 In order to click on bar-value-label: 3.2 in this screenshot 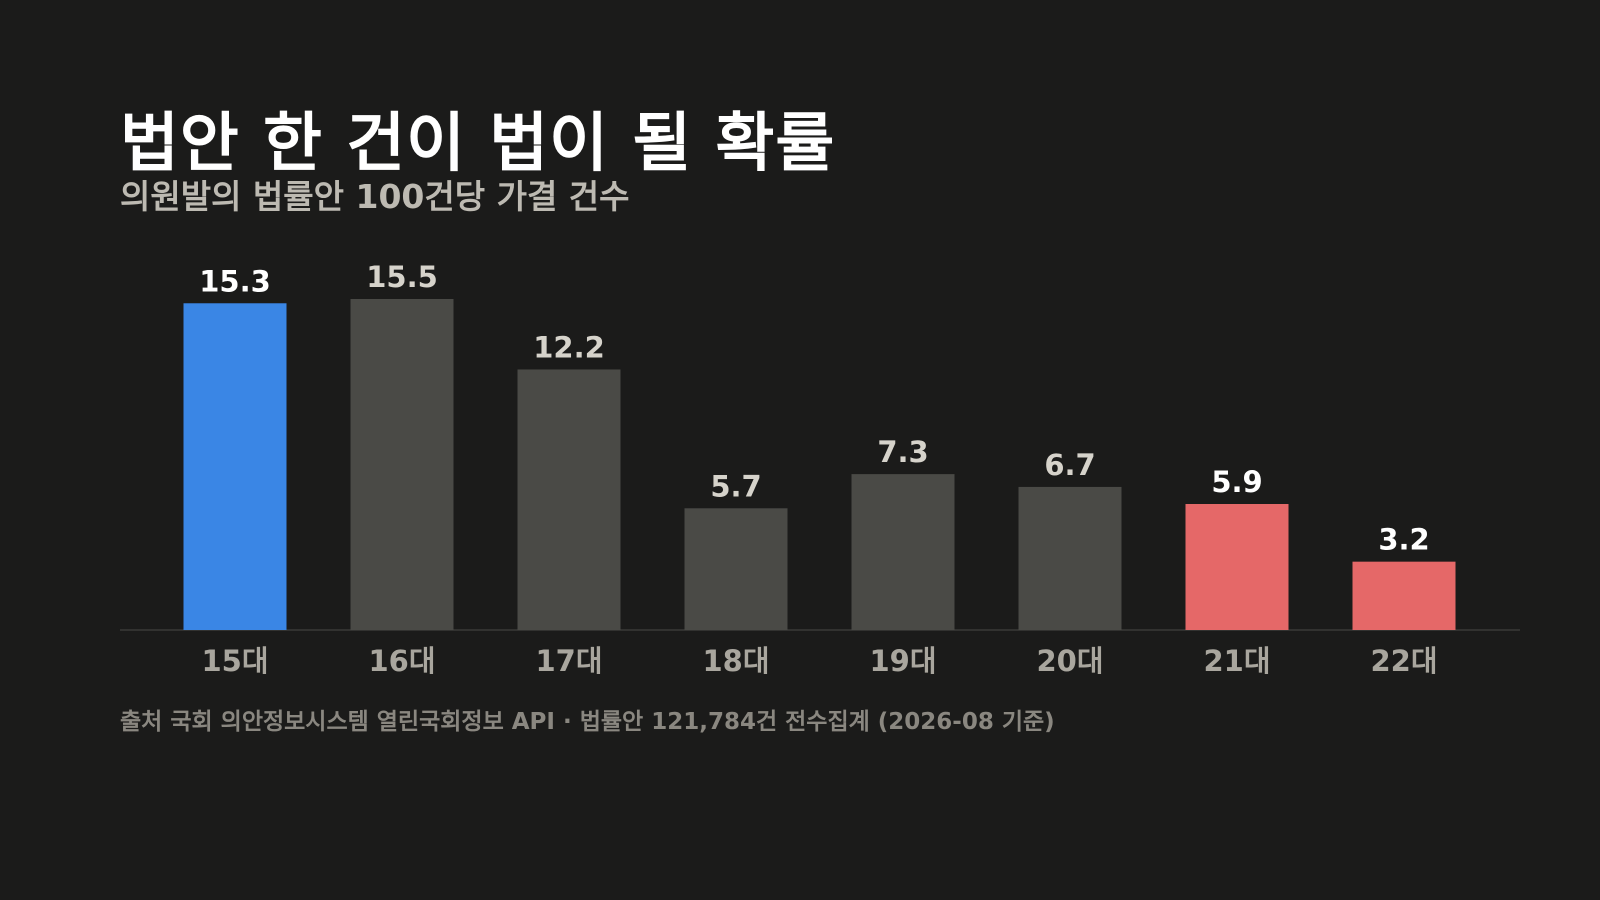, I will do `click(1403, 540)`.